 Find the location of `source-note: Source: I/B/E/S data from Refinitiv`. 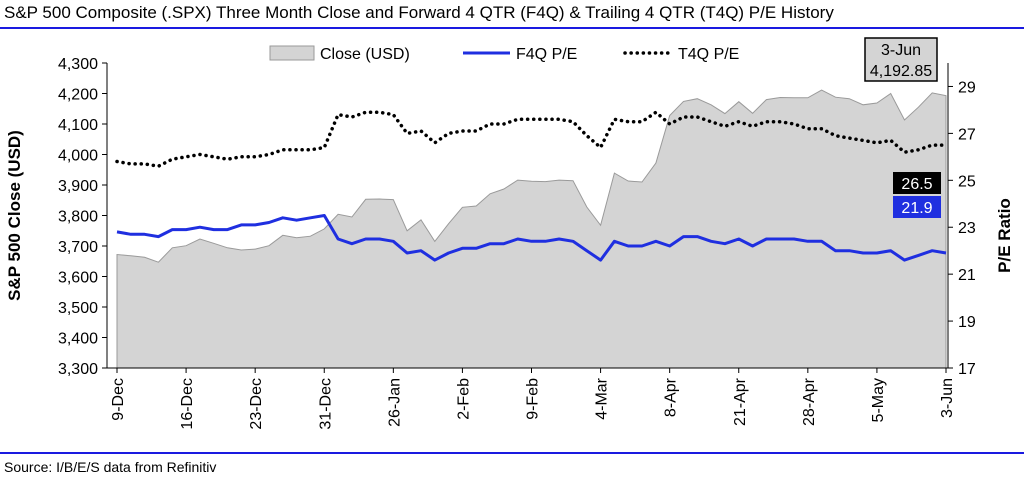

source-note: Source: I/B/E/S data from Refinitiv is located at coordinates (110, 467).